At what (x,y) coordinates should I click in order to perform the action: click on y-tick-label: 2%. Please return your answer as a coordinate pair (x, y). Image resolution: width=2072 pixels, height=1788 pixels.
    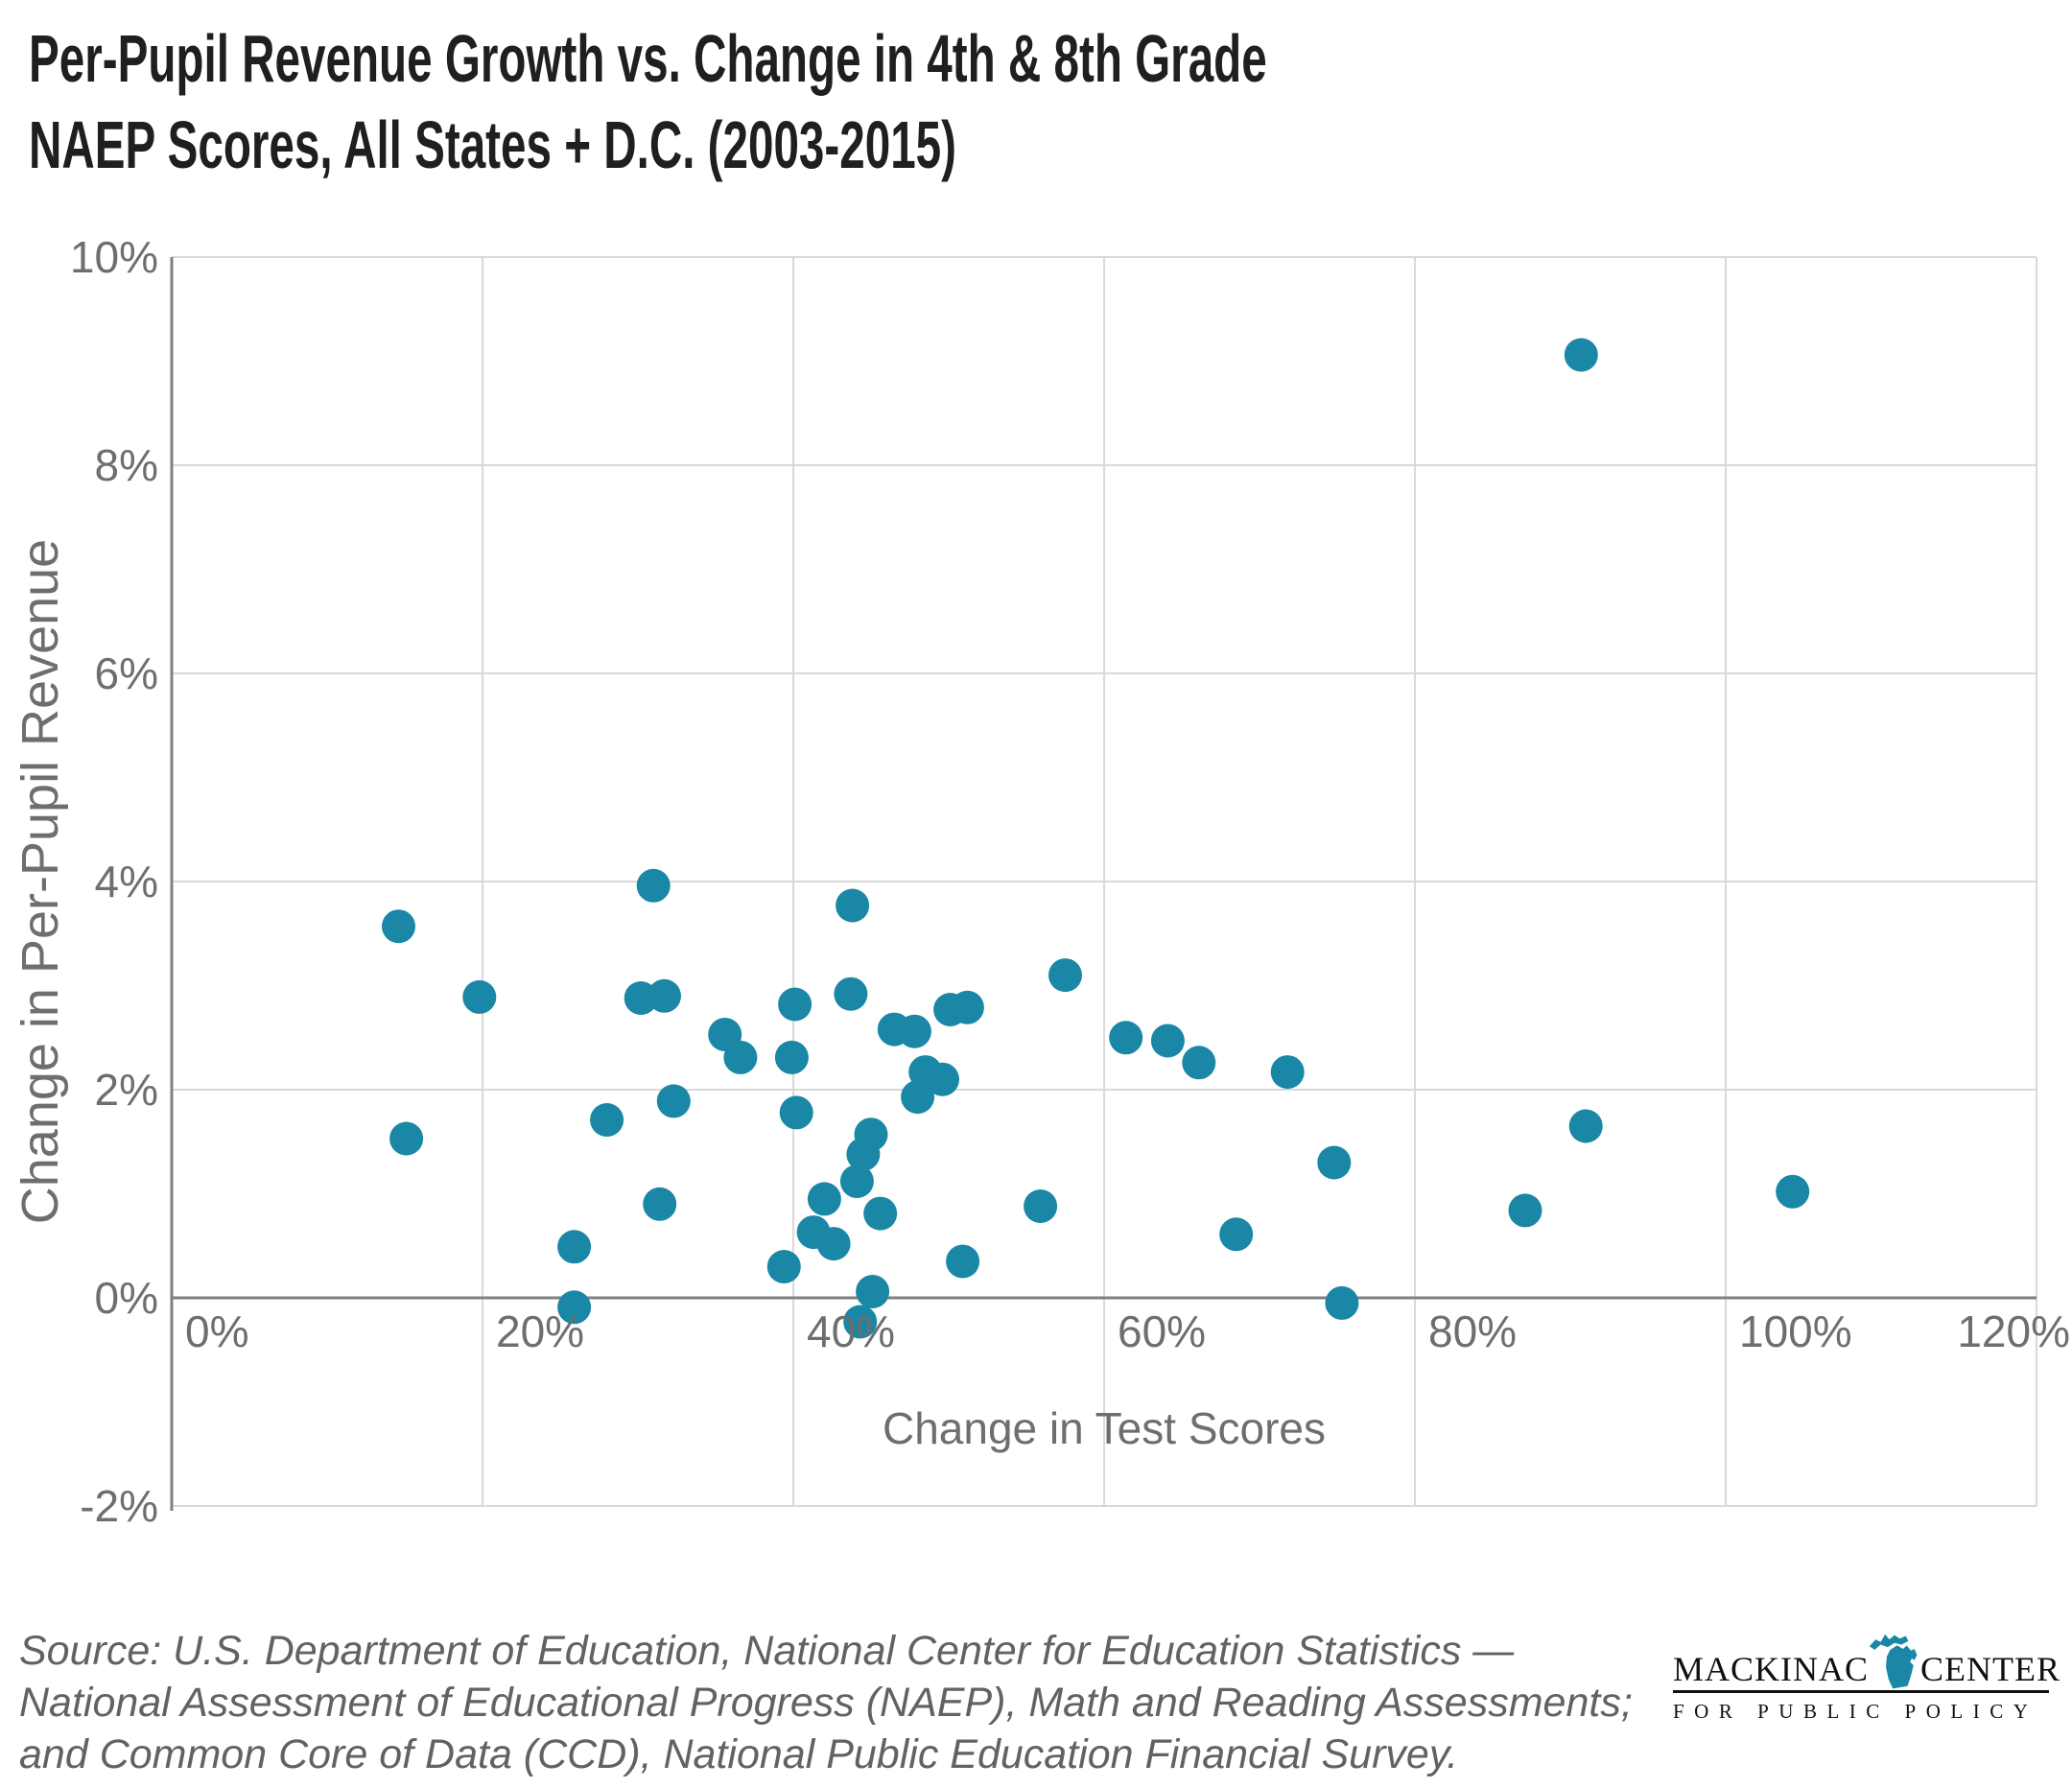
    Looking at the image, I should click on (126, 1090).